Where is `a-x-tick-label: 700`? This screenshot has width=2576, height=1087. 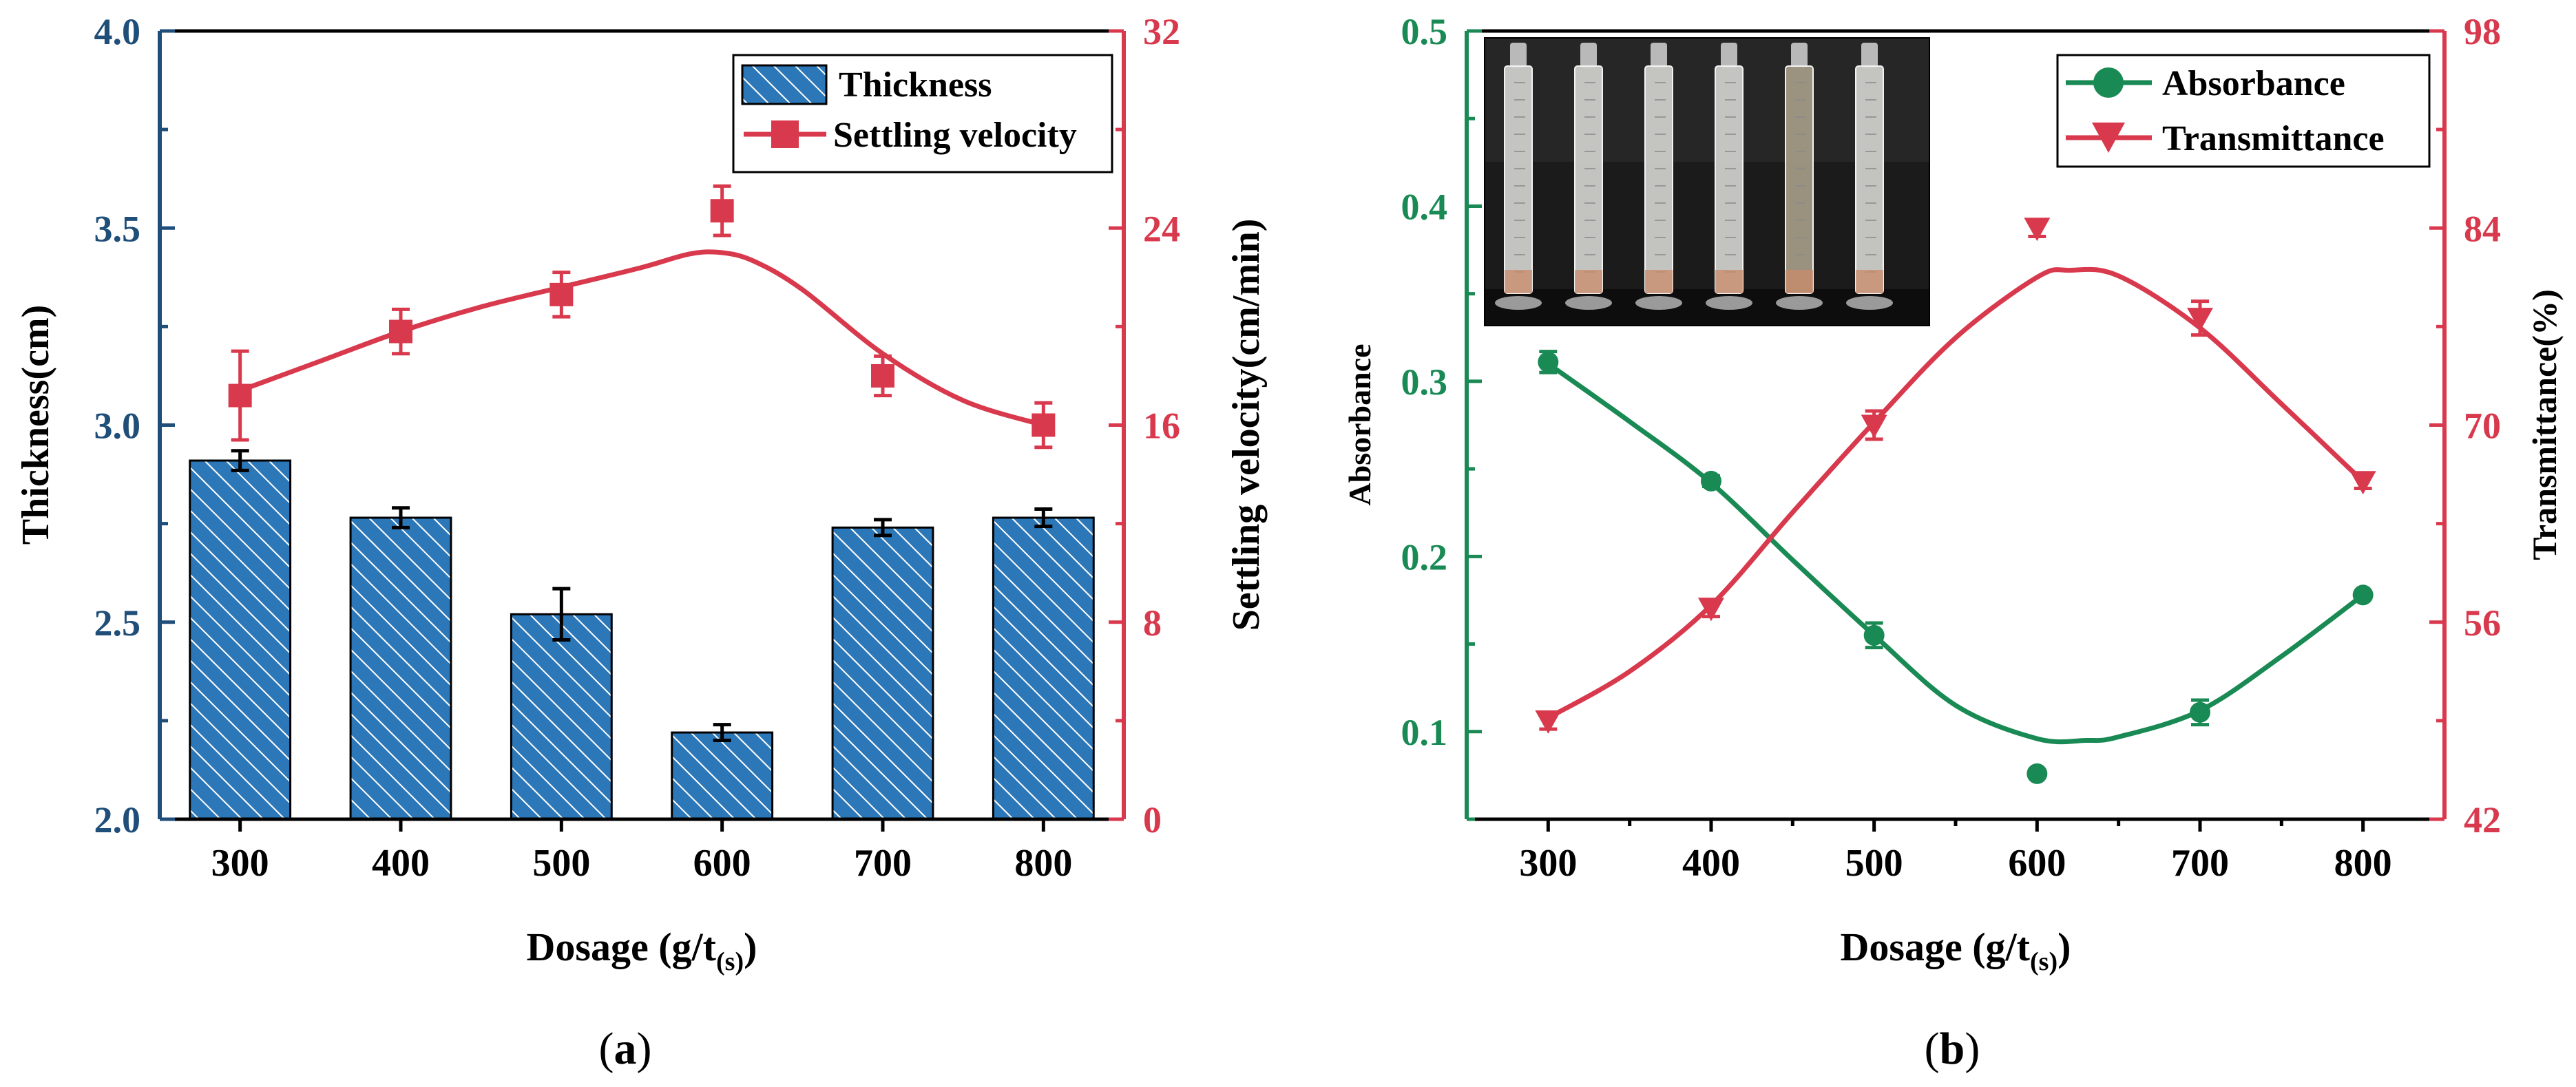 a-x-tick-label: 700 is located at coordinates (883, 864).